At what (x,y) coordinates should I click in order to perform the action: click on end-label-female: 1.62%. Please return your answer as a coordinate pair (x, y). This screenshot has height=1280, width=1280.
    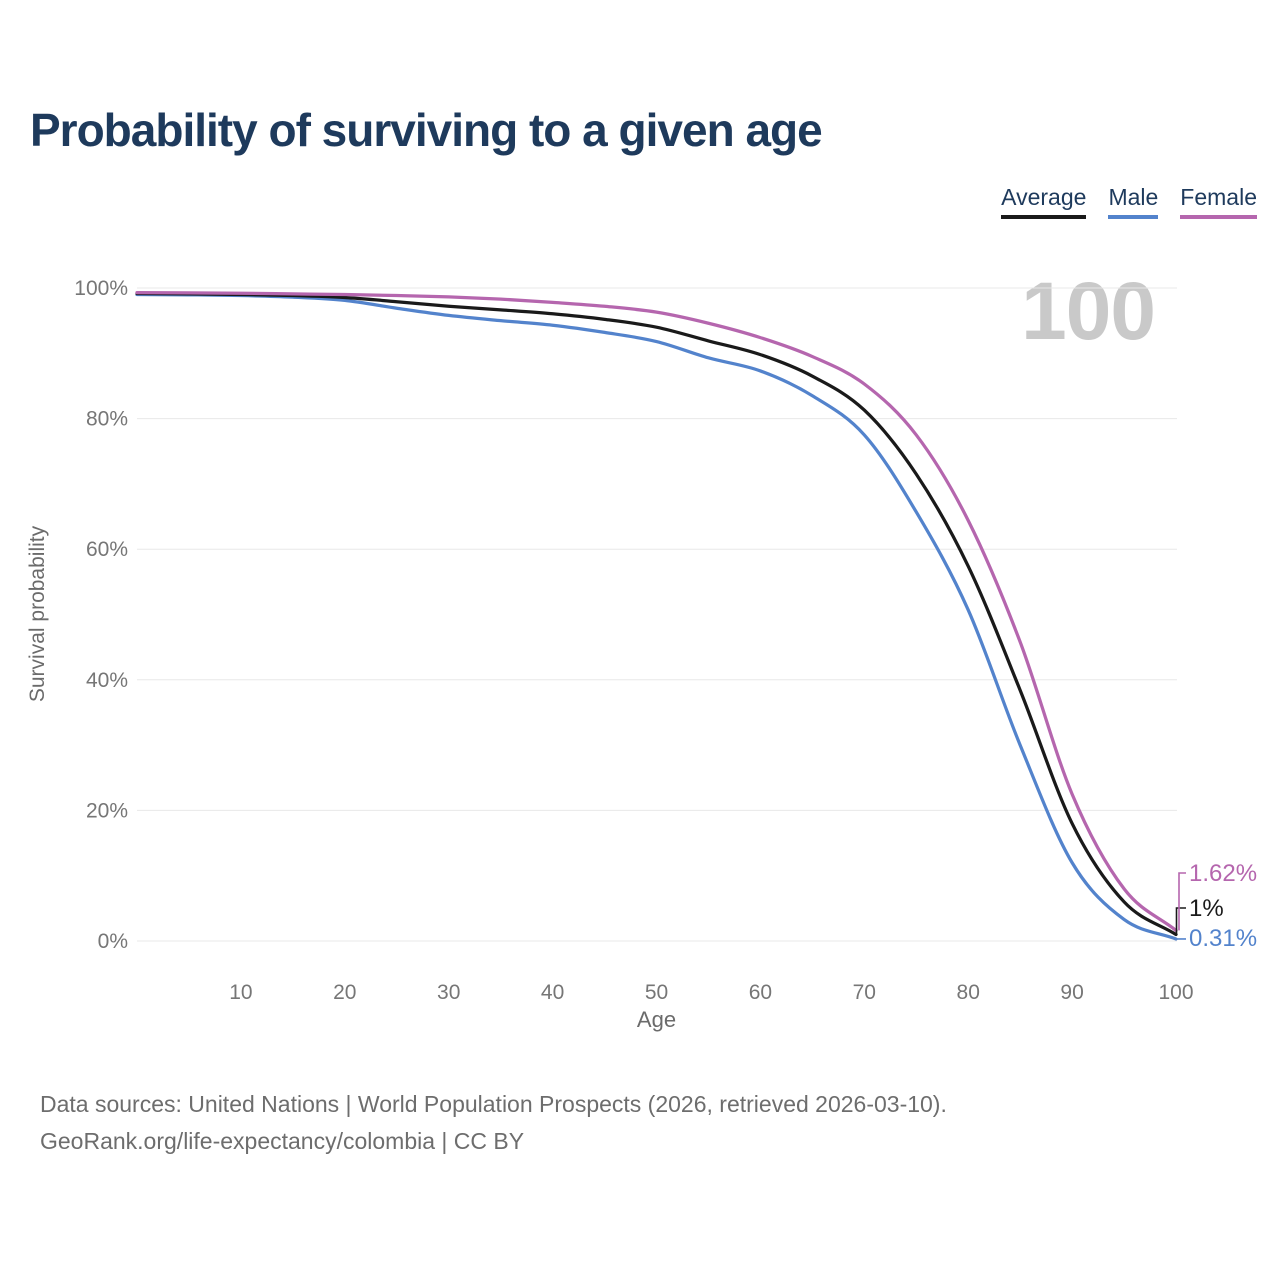
    Looking at the image, I should click on (1223, 873).